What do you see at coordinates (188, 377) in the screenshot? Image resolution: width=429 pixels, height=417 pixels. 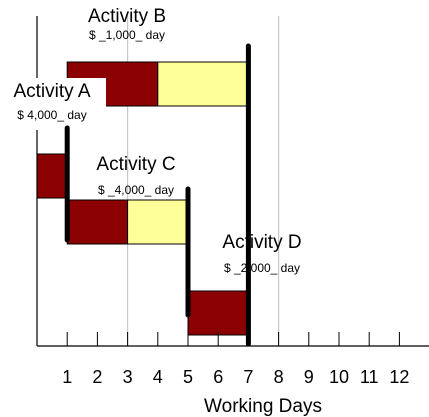 I see `x-tick-label-5: 5` at bounding box center [188, 377].